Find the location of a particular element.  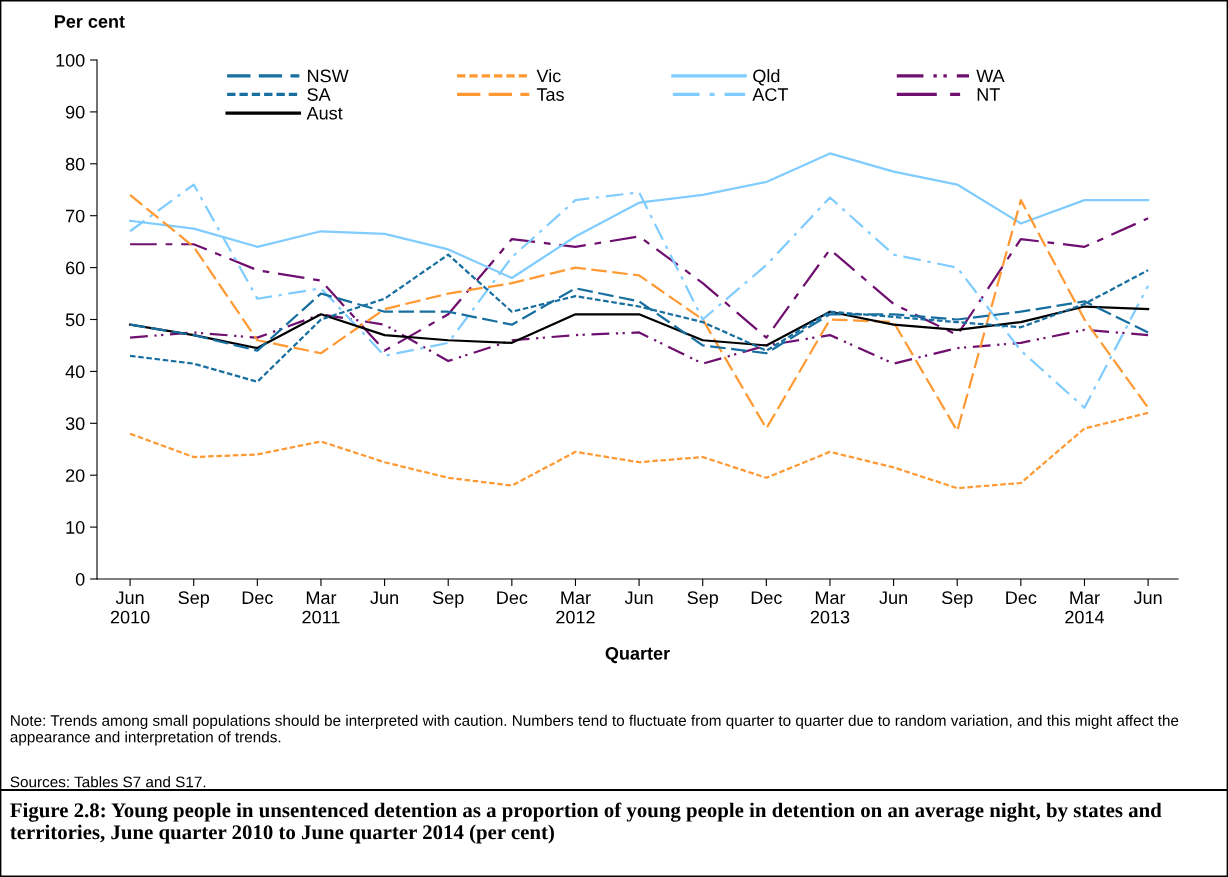

y-tick-label: 10 is located at coordinates (75, 527).